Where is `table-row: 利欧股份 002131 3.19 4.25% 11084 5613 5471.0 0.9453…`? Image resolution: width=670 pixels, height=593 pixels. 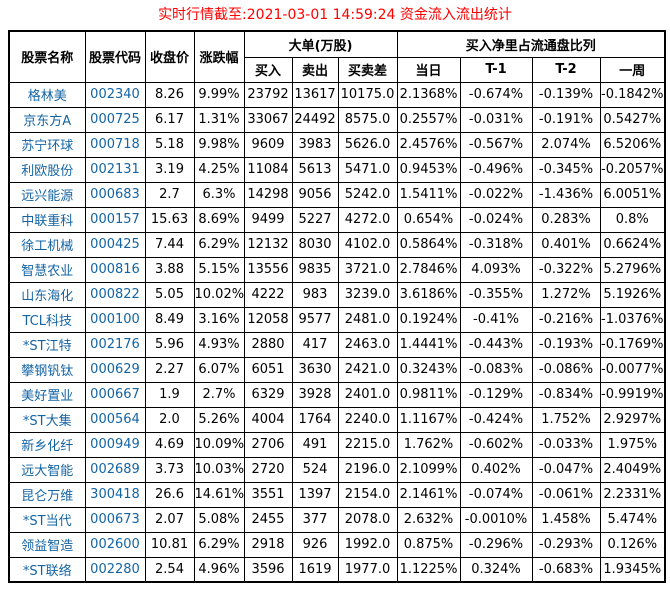 table-row: 利欧股份 002131 3.19 4.25% 11084 5613 5471.0 0.9453… is located at coordinates (337, 169).